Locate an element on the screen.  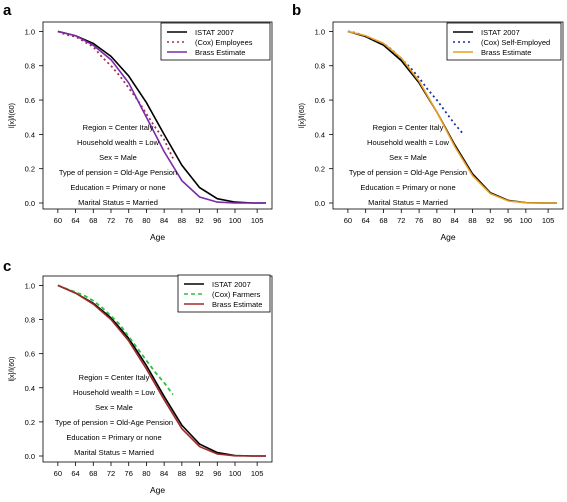
legend-label: (Cox) Employees is located at coordinates (224, 42).